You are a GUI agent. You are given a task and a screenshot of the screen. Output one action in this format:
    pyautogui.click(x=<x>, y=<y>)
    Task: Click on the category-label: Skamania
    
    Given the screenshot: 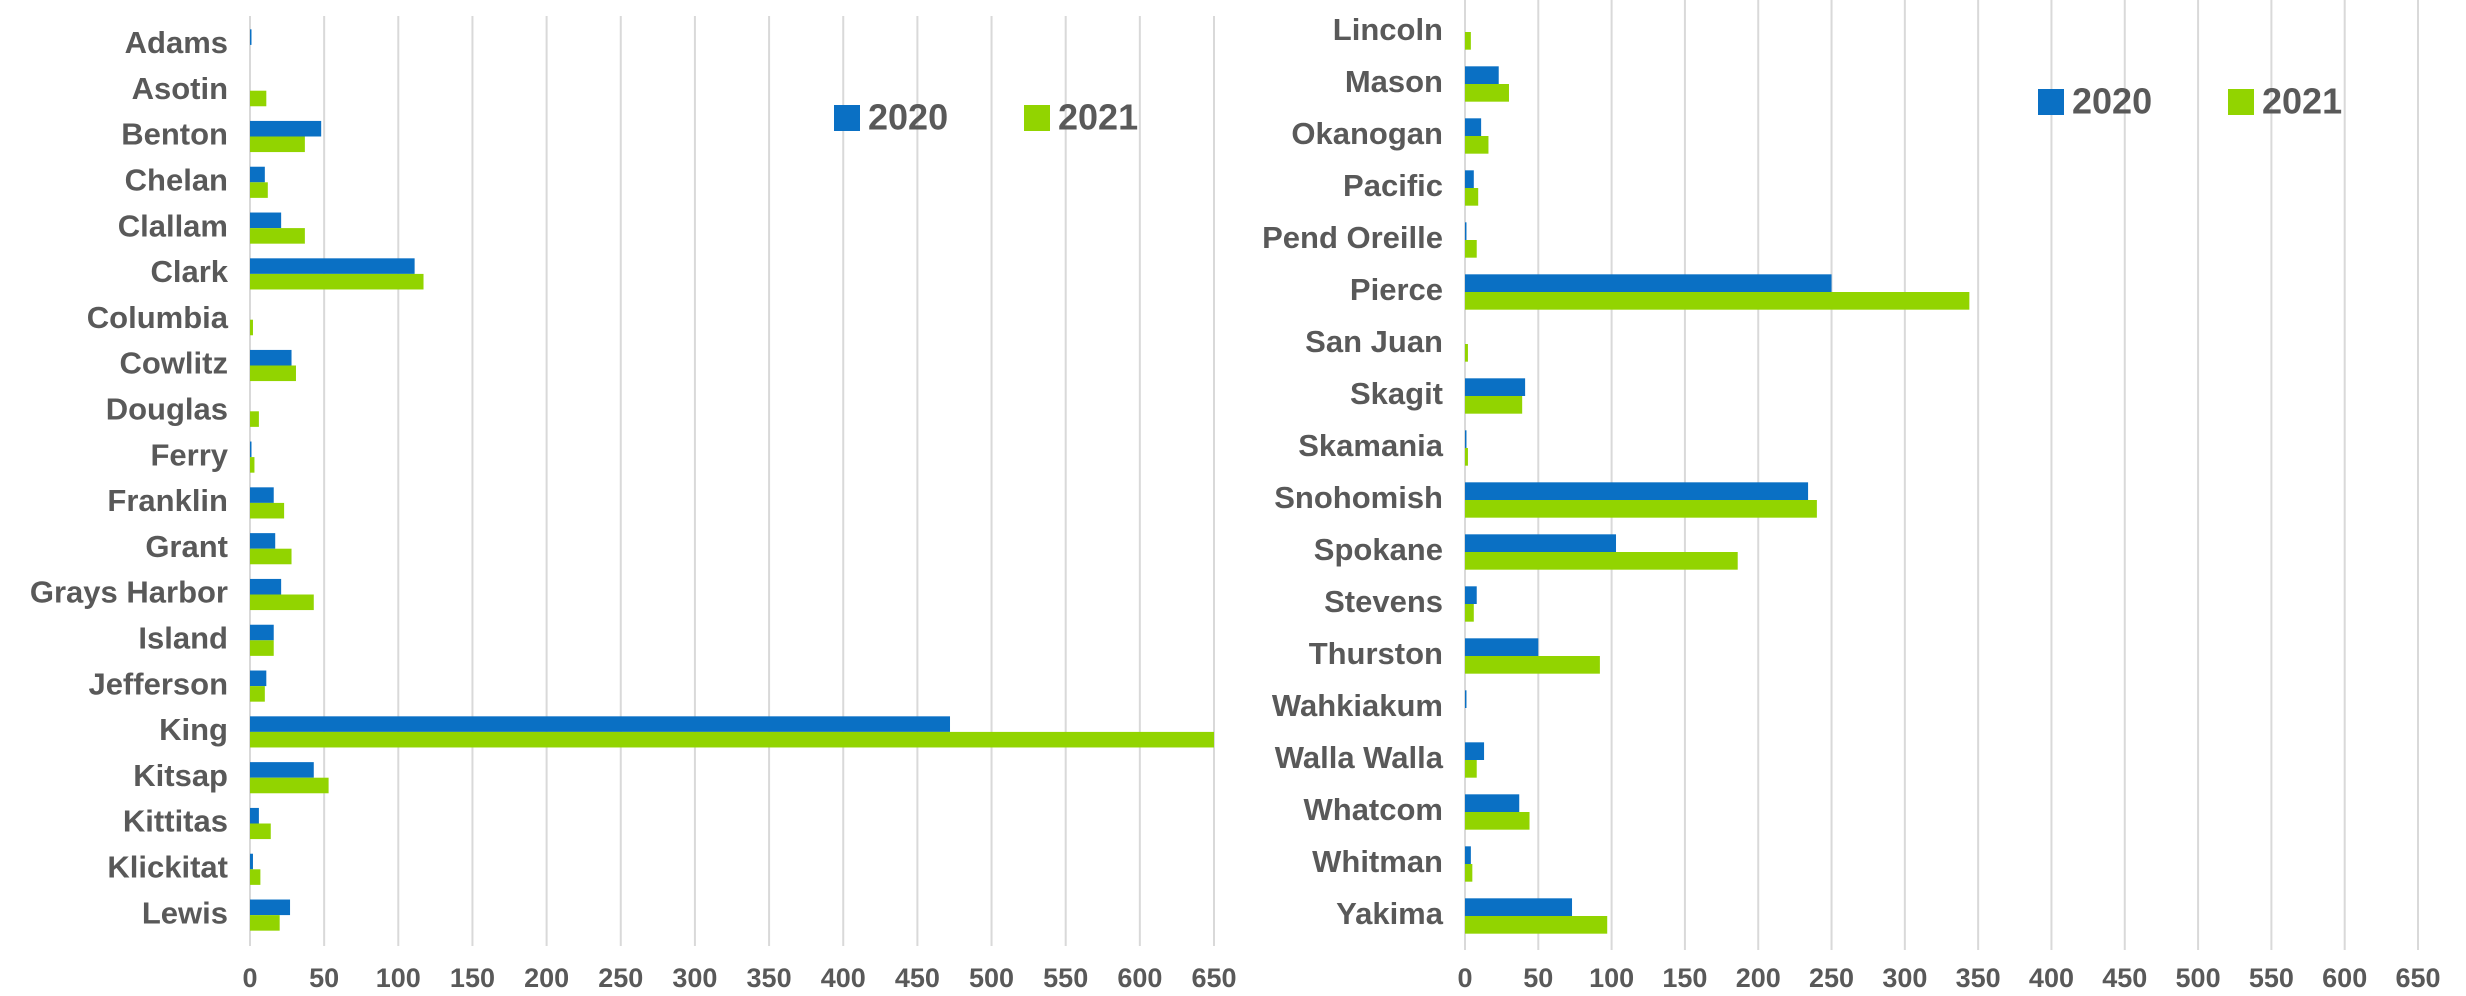 What is the action you would take?
    pyautogui.click(x=1371, y=445)
    